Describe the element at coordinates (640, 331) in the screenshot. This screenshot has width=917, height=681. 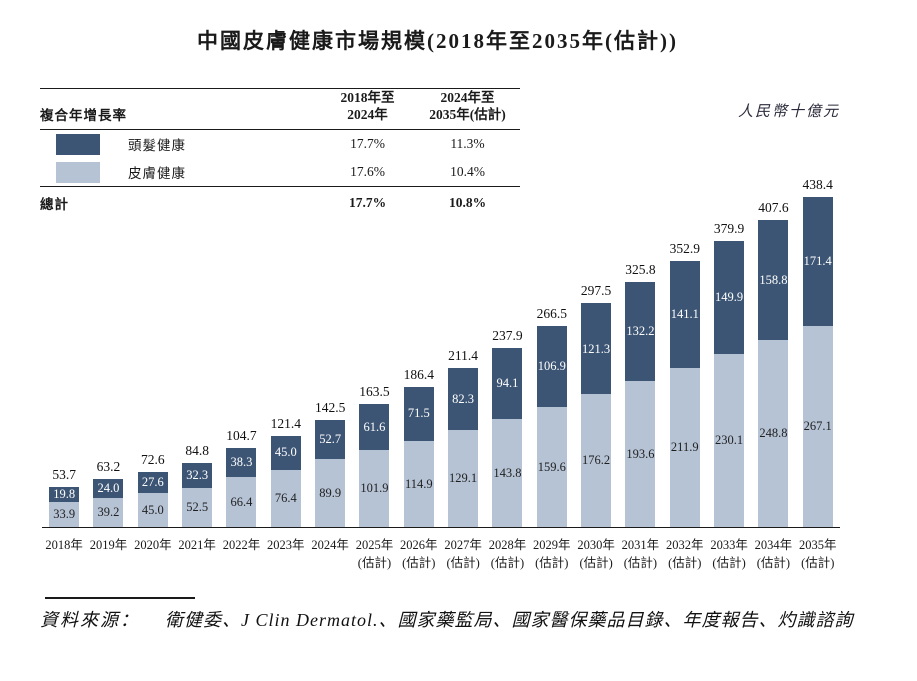
I see `bar-segment-hair-health: 132.2` at that location.